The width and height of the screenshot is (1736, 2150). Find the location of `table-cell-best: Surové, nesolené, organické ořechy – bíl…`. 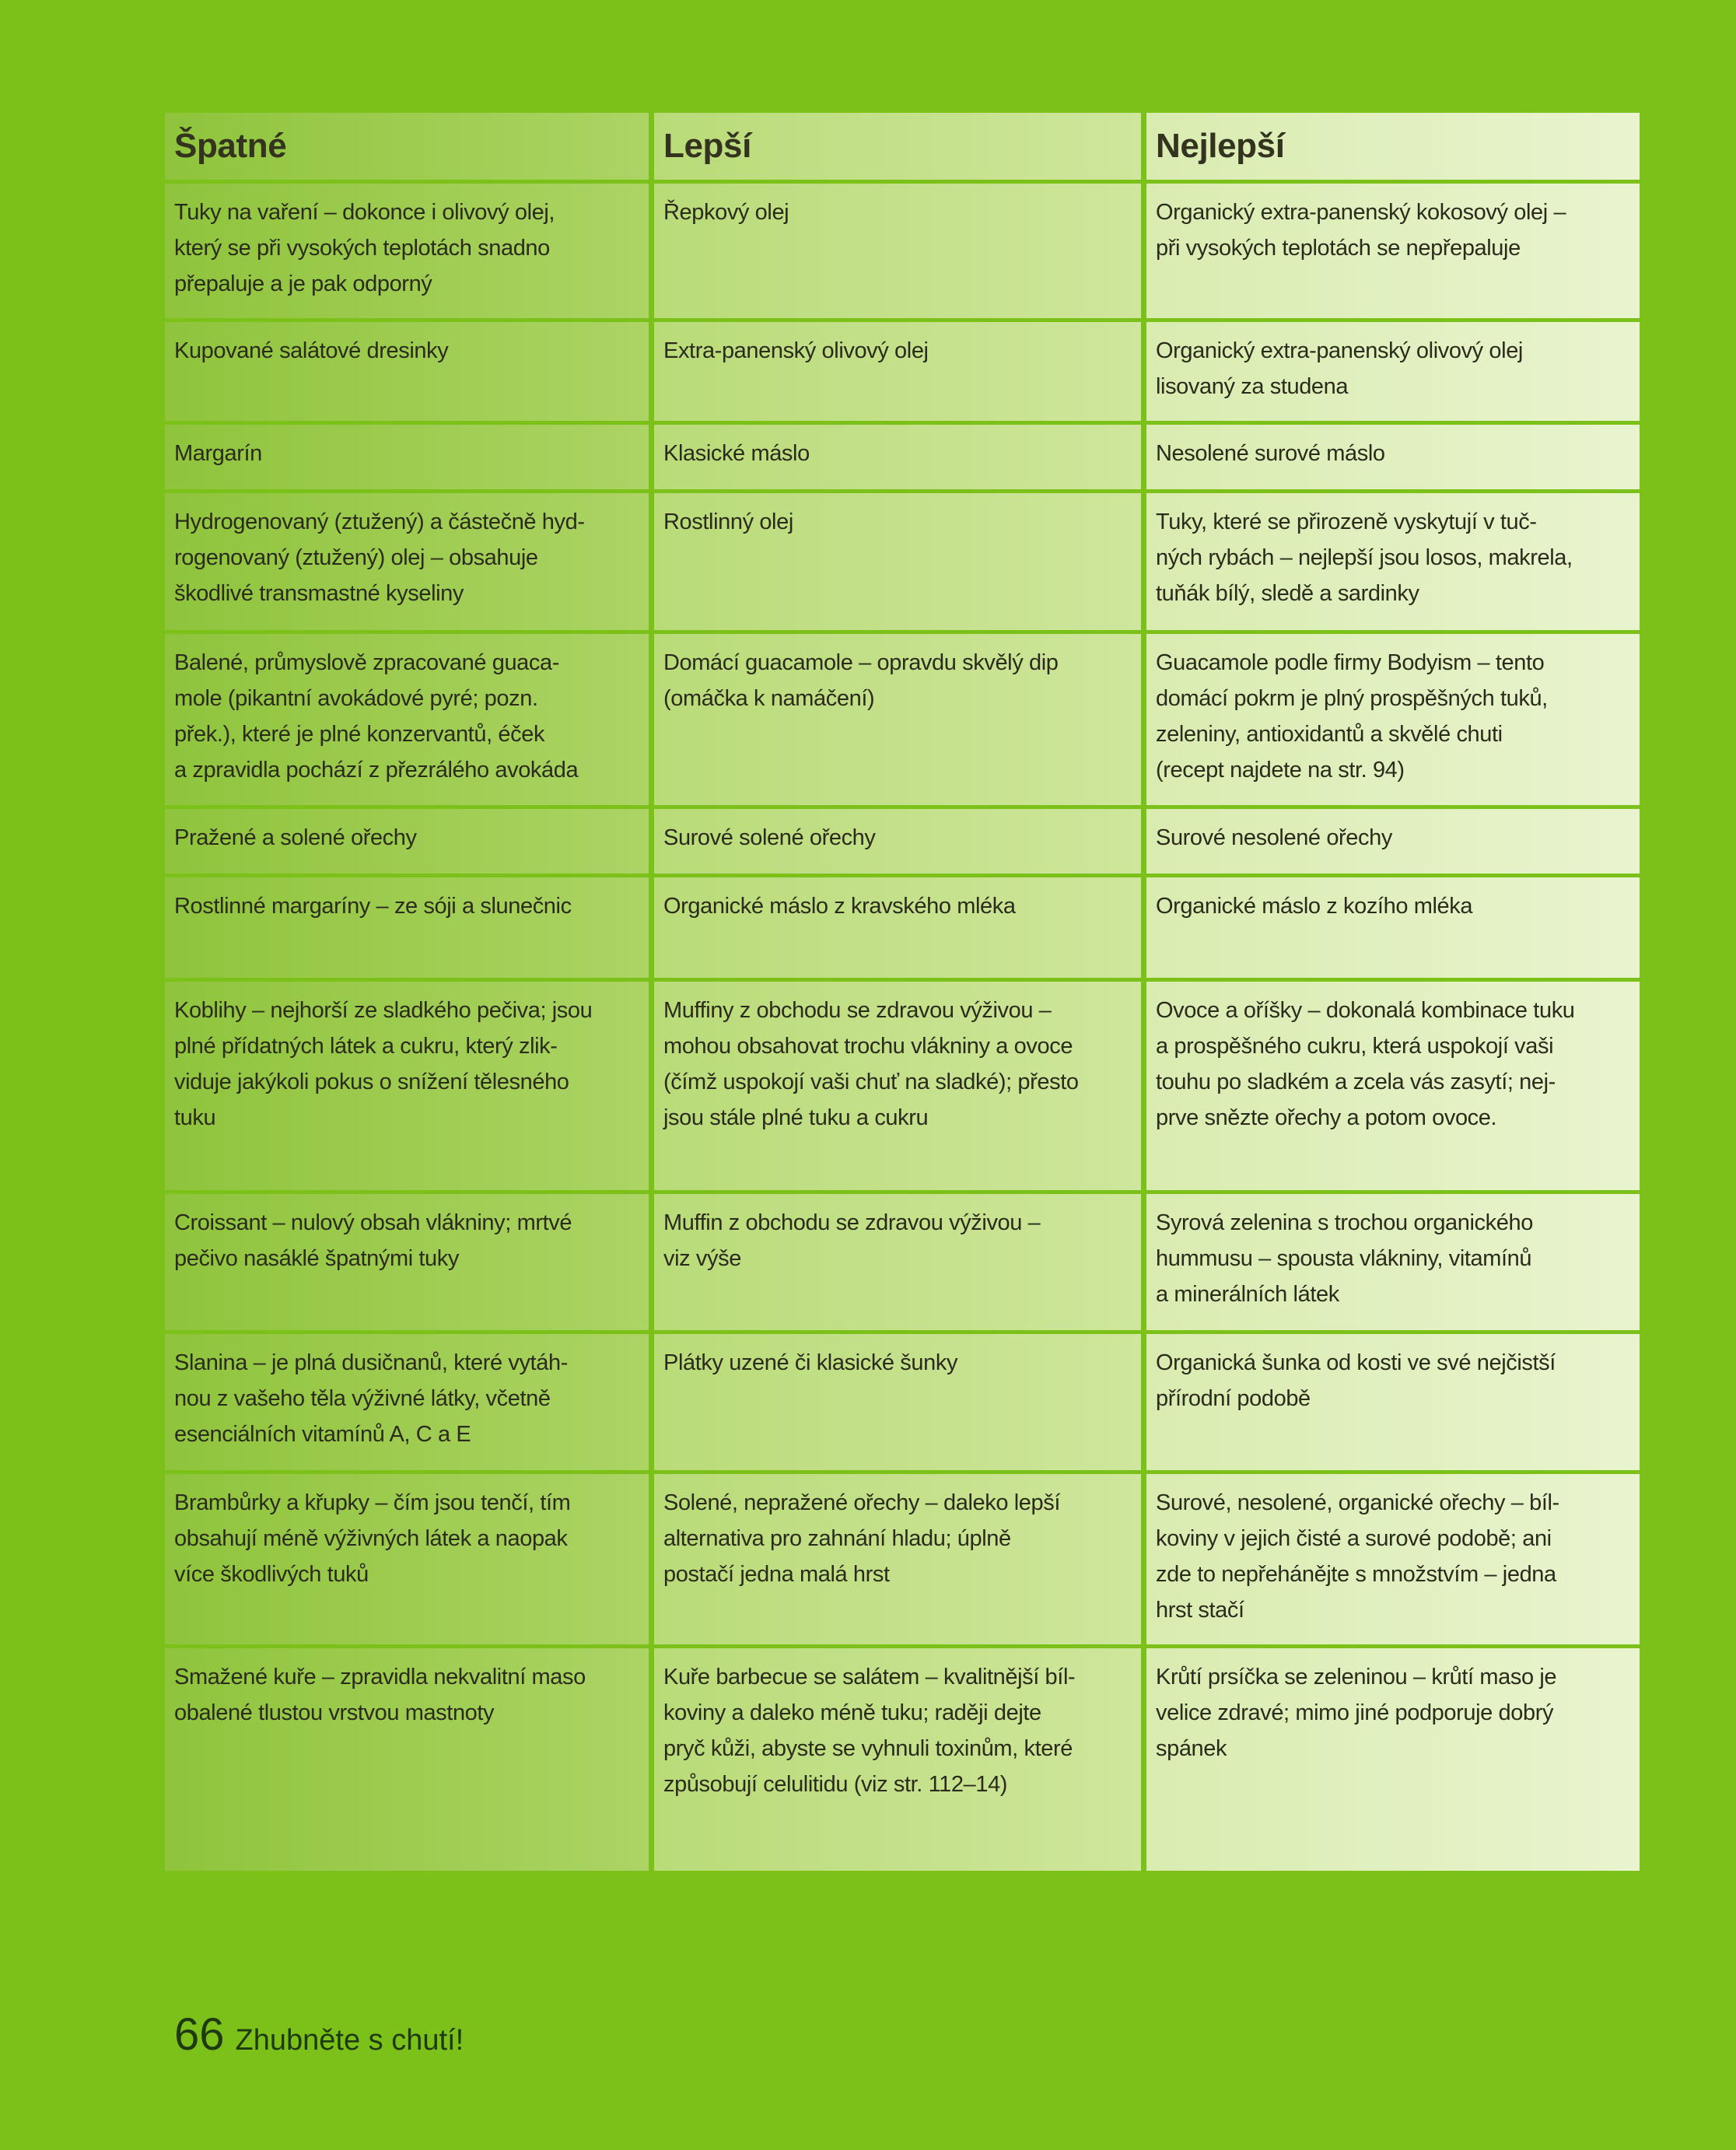

table-cell-best: Surové, nesolené, organické ořechy – bíl… is located at coordinates (1393, 1559).